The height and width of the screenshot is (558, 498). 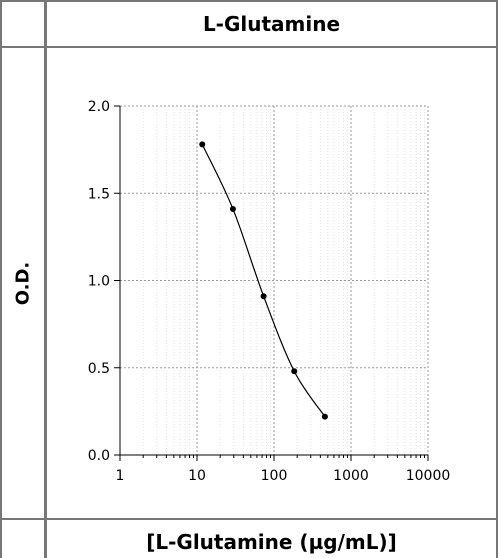 What do you see at coordinates (428, 476) in the screenshot?
I see `x-tick-label: 10000` at bounding box center [428, 476].